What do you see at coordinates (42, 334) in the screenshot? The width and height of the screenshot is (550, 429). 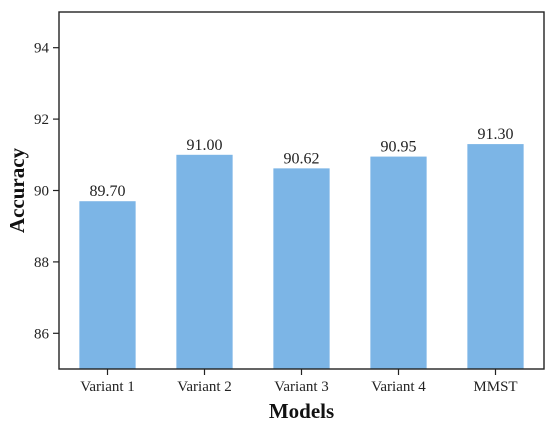 I see `y-tick-label: 86` at bounding box center [42, 334].